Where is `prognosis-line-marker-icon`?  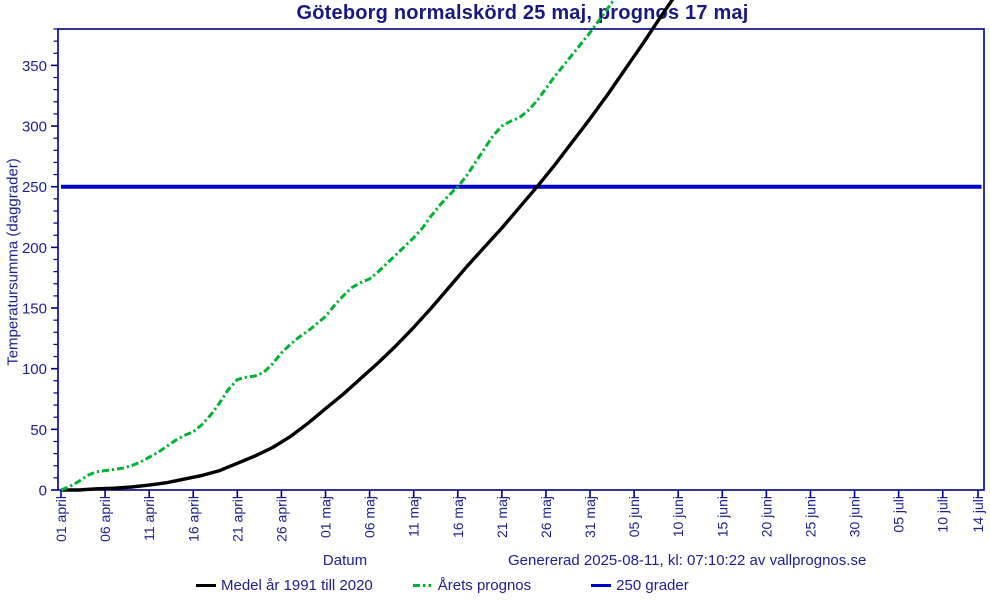 prognosis-line-marker-icon is located at coordinates (422, 585).